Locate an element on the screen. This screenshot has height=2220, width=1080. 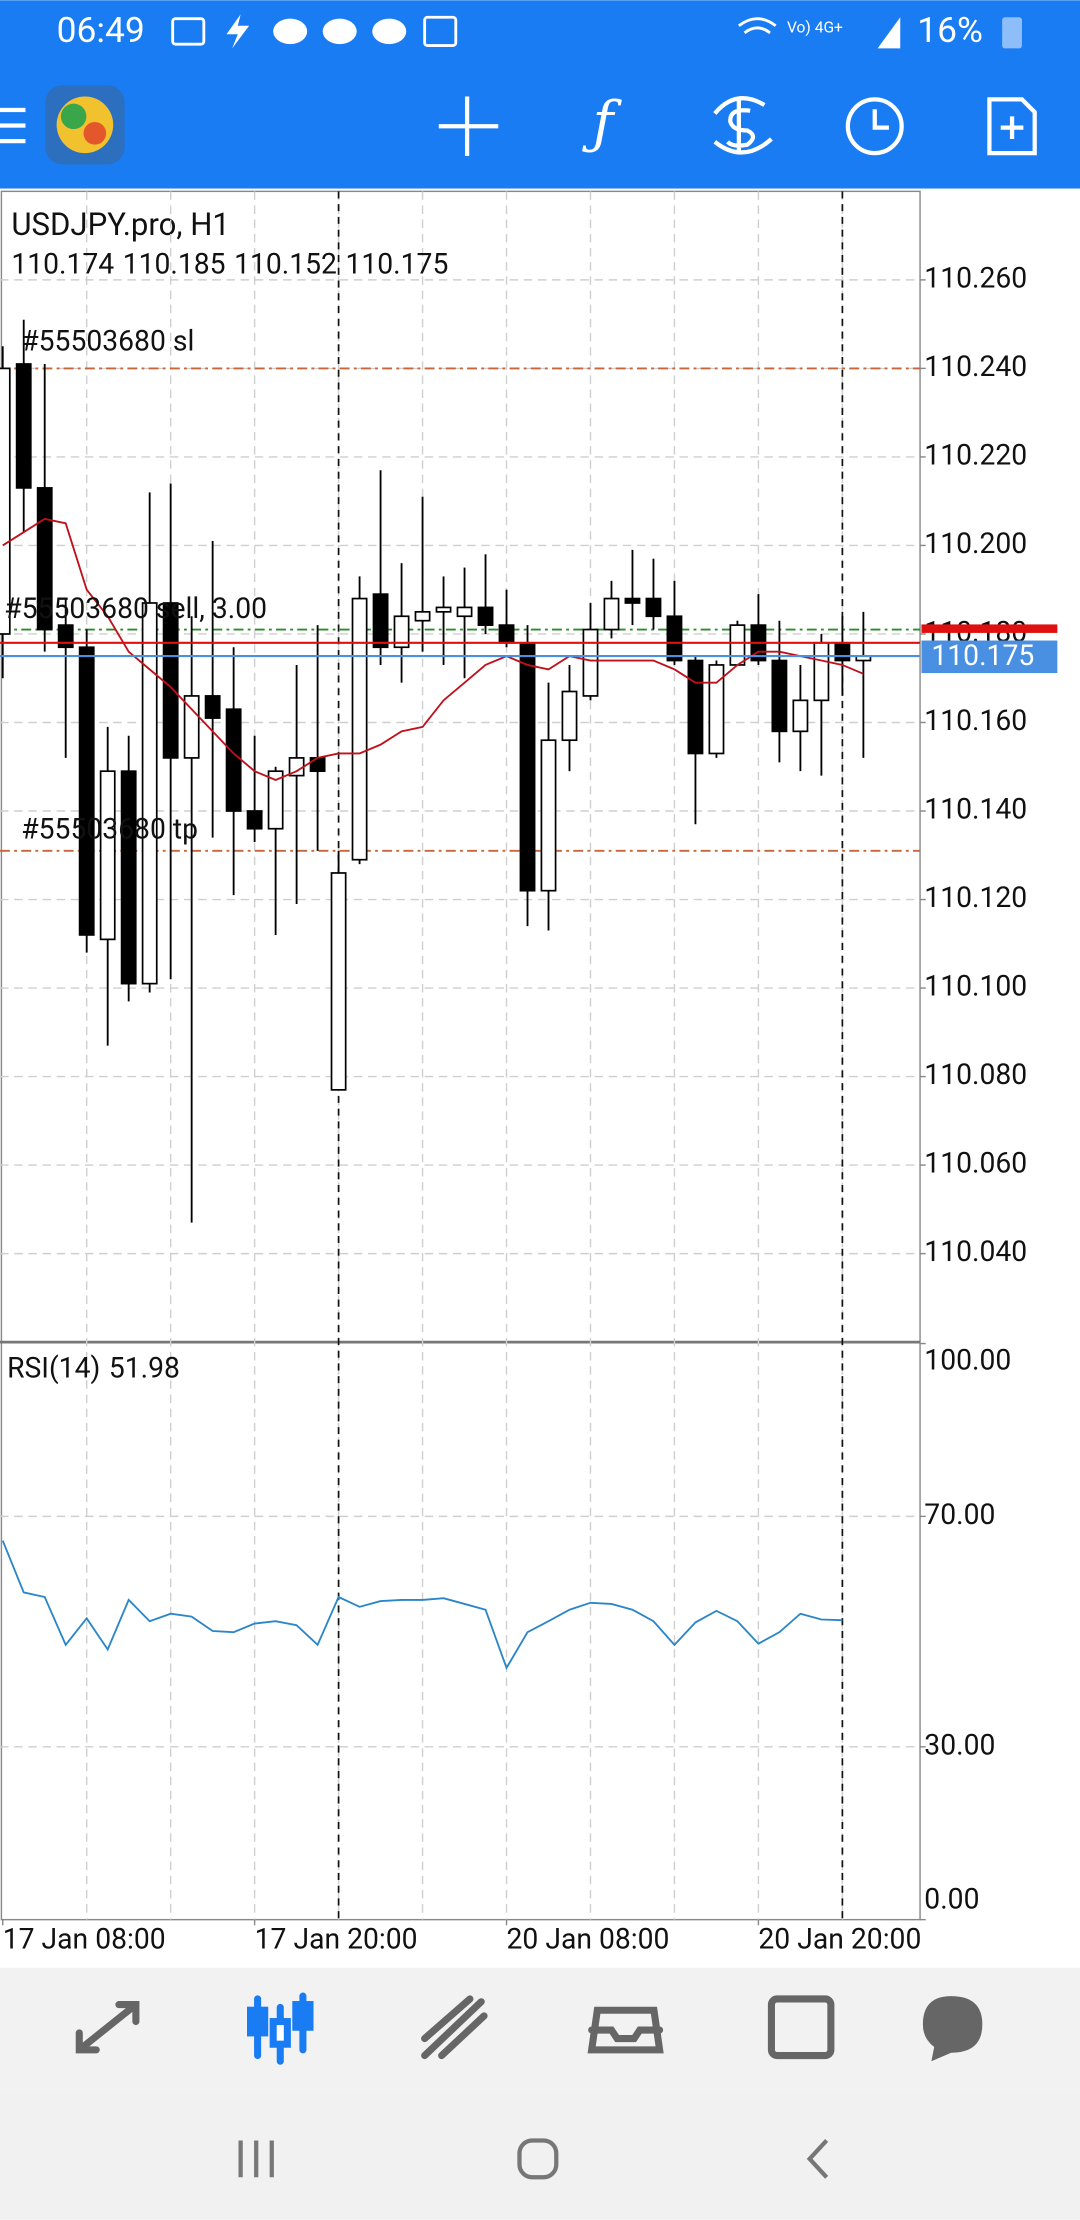
crosshair-button is located at coordinates (468, 126).